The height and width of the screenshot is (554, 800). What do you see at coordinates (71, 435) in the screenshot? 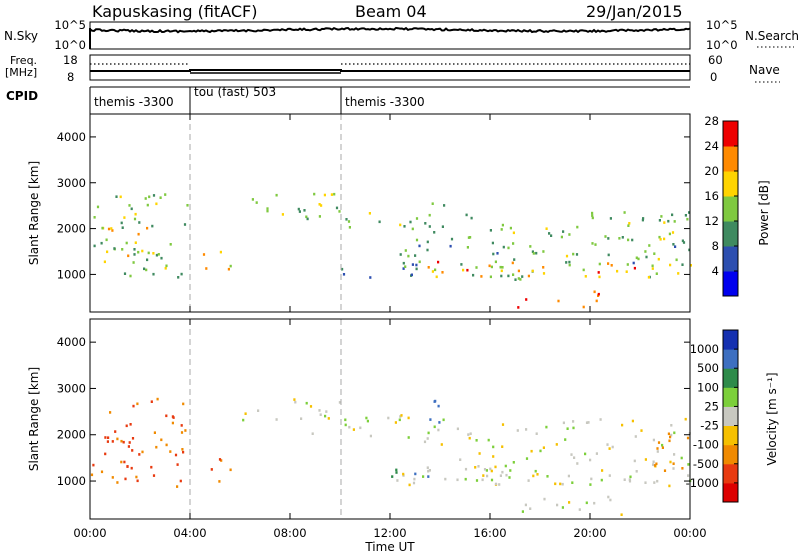
I see `vel-y-tick-label: 2000` at bounding box center [71, 435].